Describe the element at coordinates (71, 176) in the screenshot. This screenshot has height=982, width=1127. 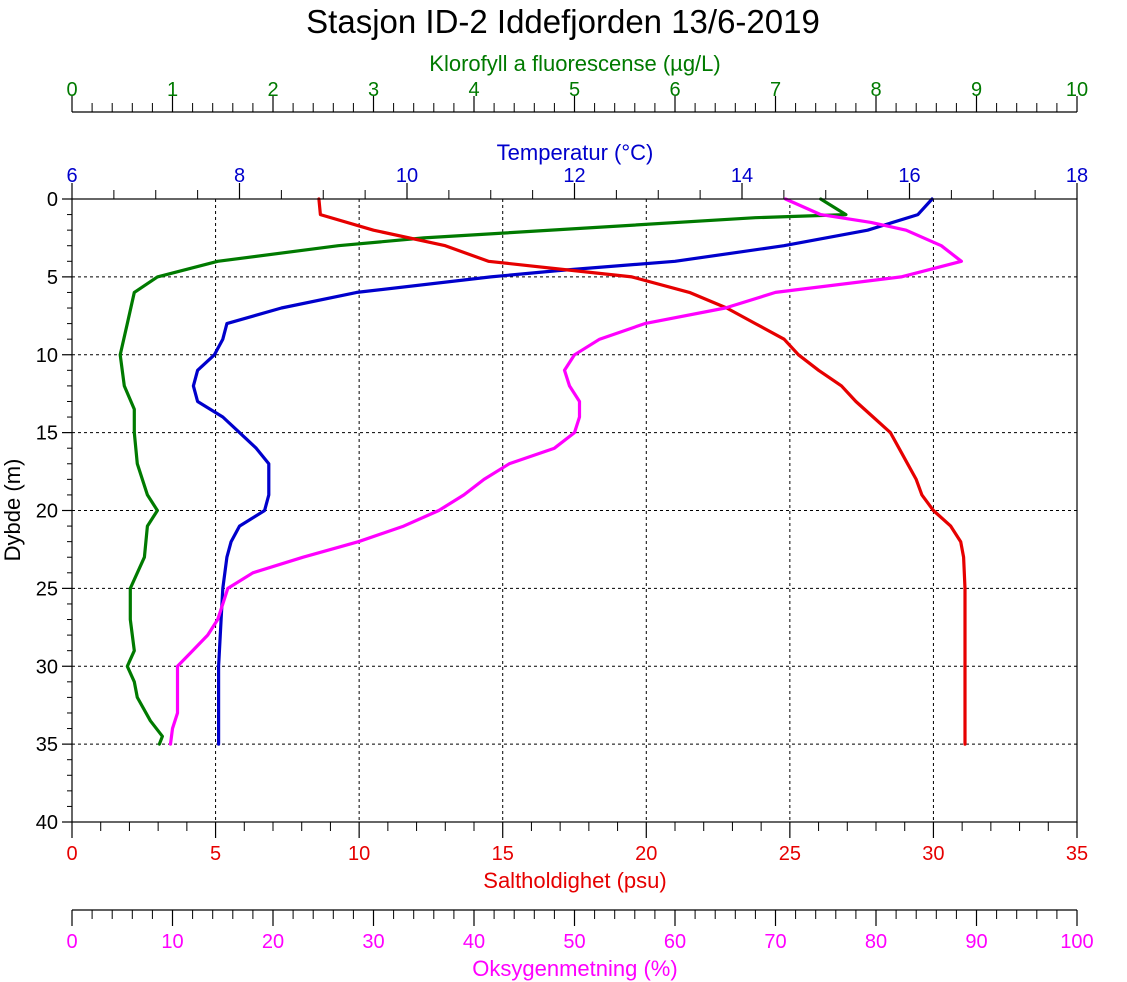
I see `temperature-tick-label-0: 6` at that location.